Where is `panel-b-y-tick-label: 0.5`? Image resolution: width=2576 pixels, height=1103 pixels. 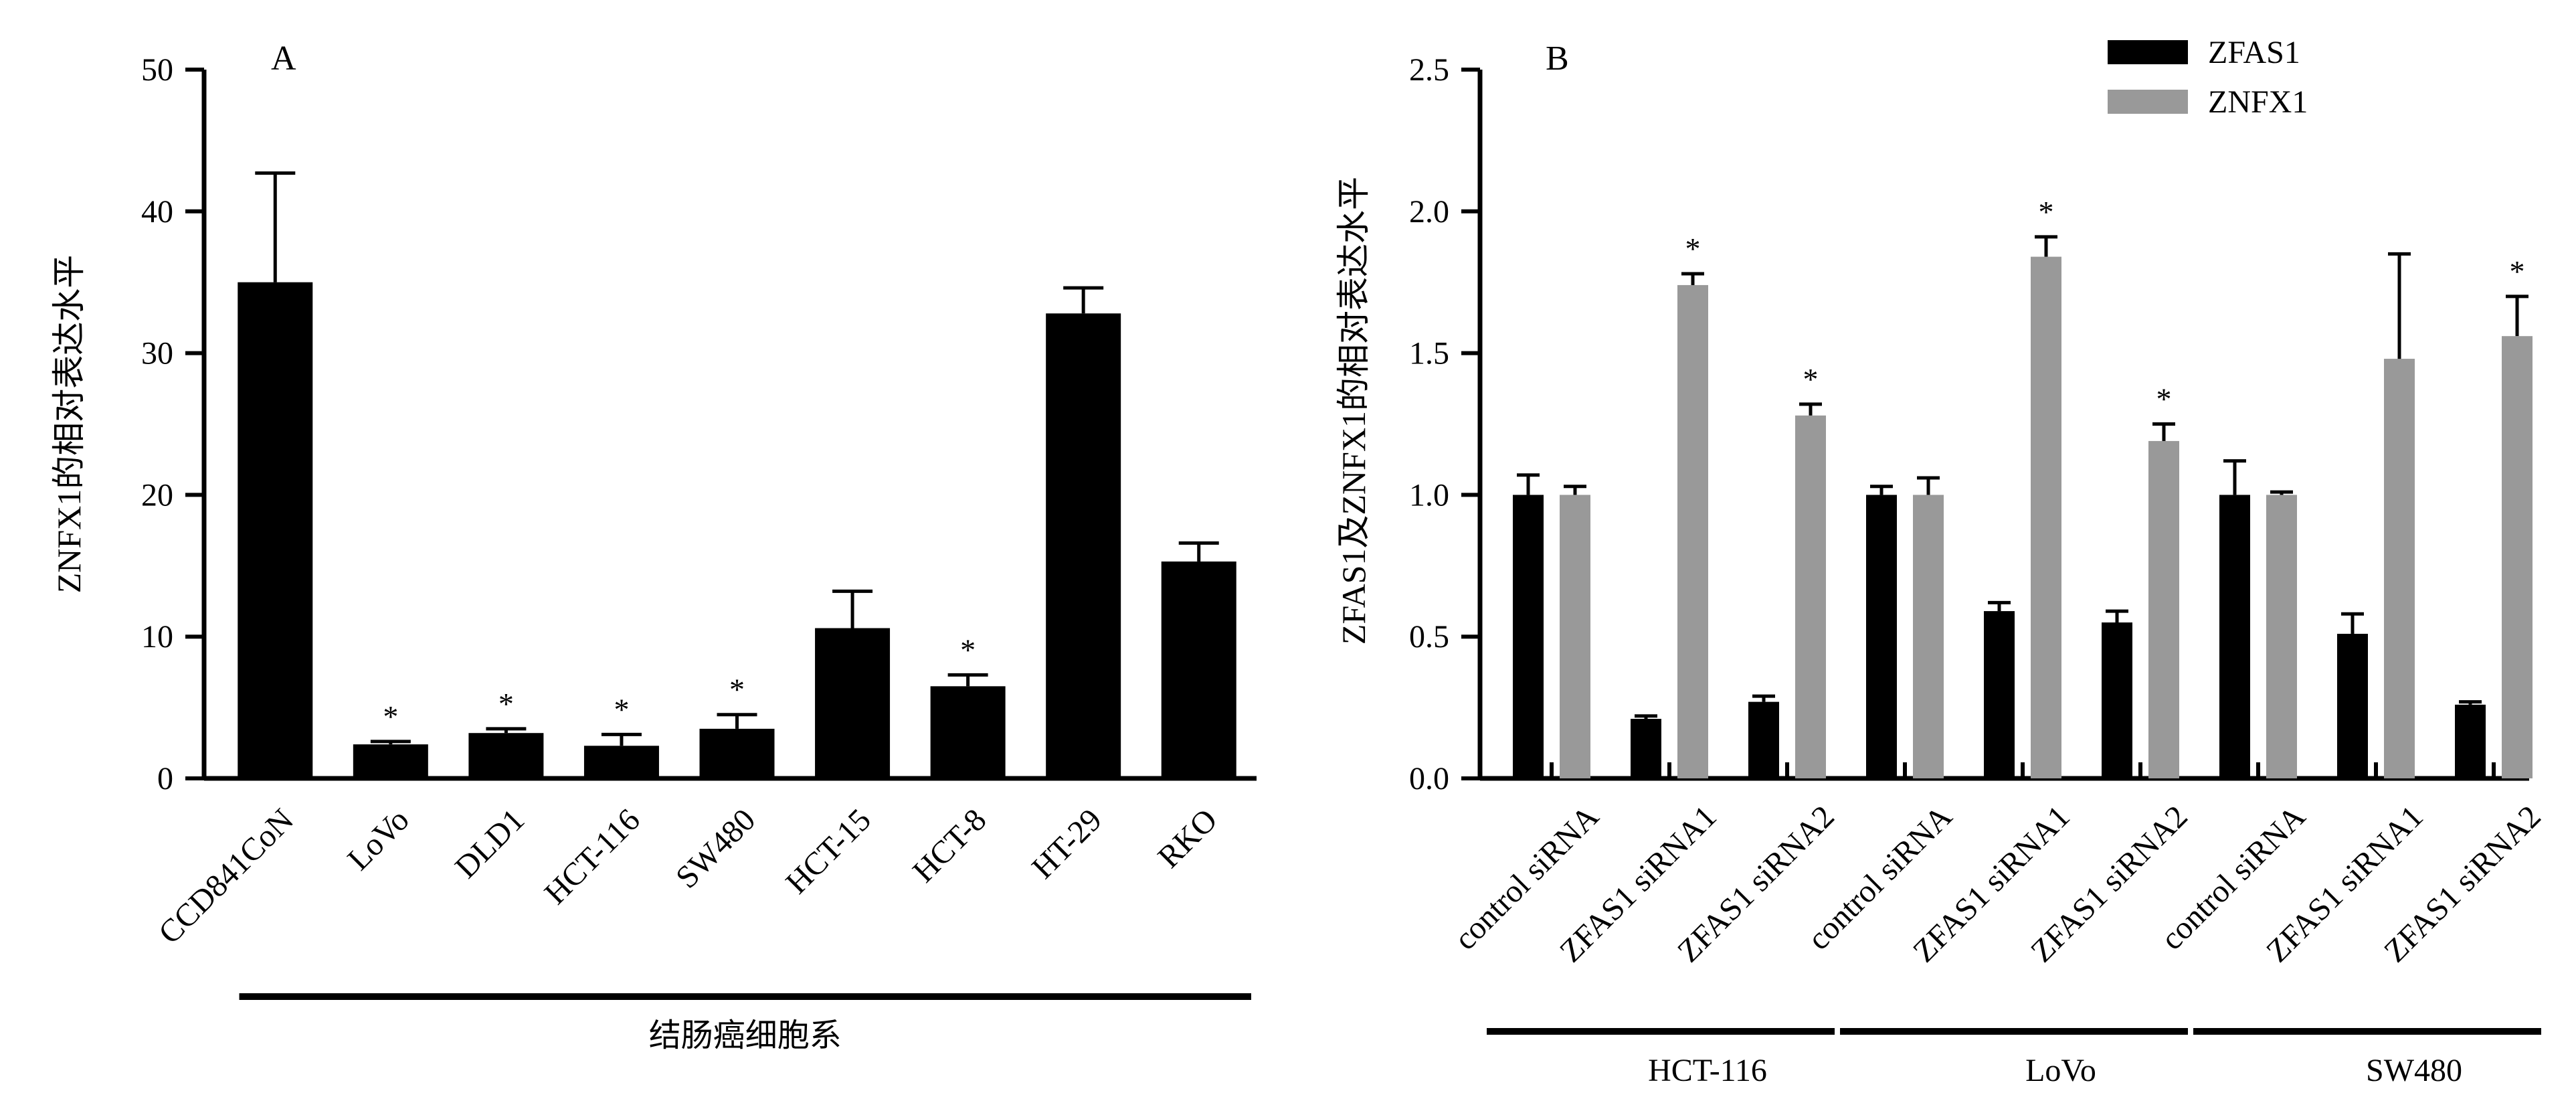 panel-b-y-tick-label: 0.5 is located at coordinates (1429, 637).